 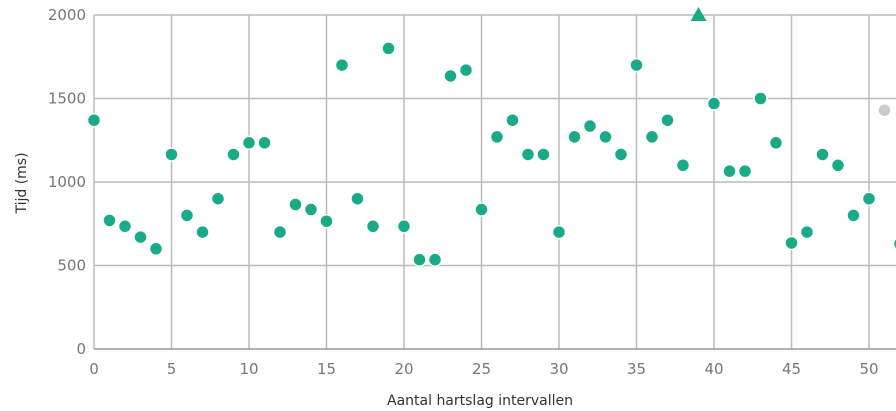 I want to click on y-tick-label: 500, so click(x=71, y=266).